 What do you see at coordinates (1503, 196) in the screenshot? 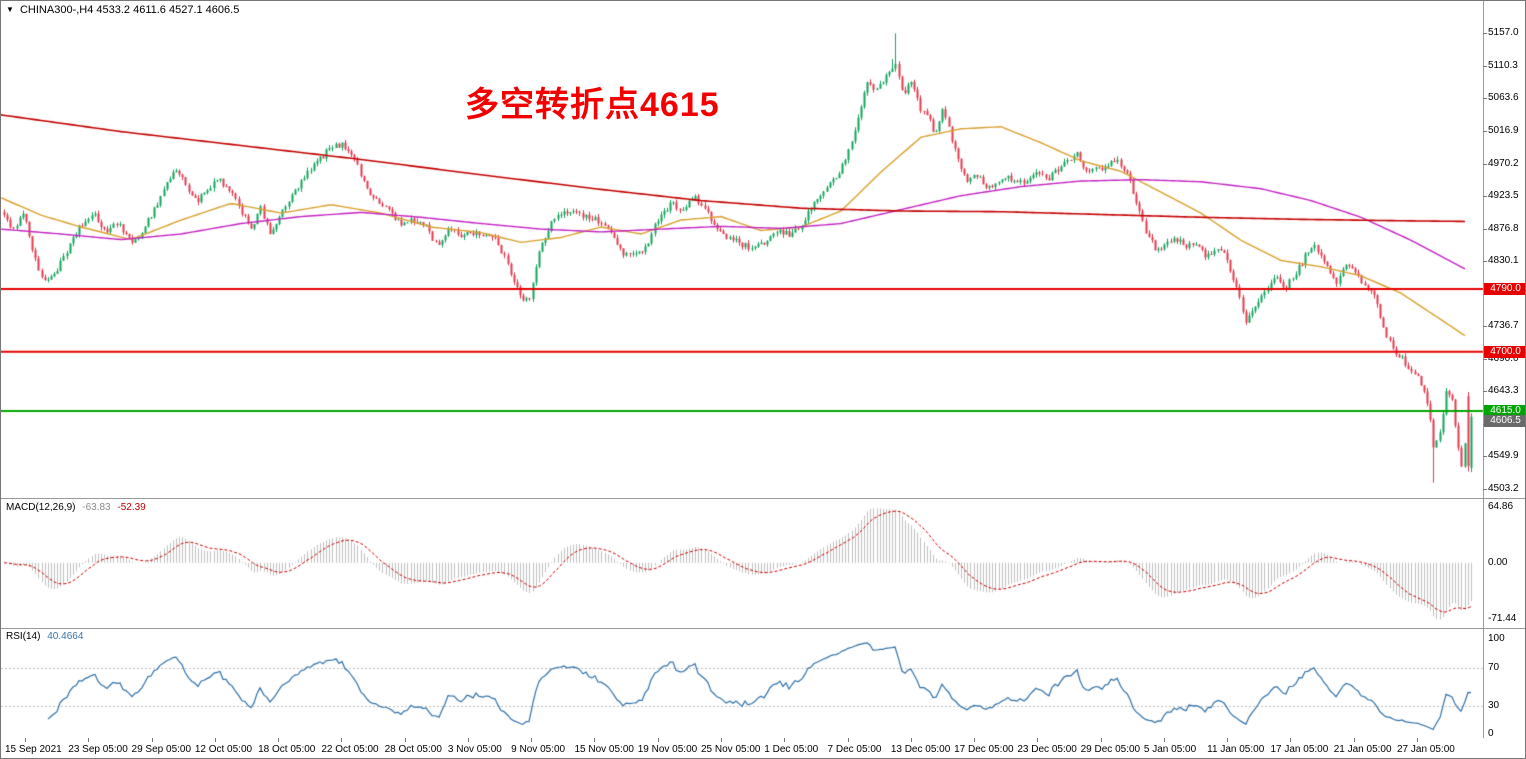
I see `price-tick-label: 4923.5` at bounding box center [1503, 196].